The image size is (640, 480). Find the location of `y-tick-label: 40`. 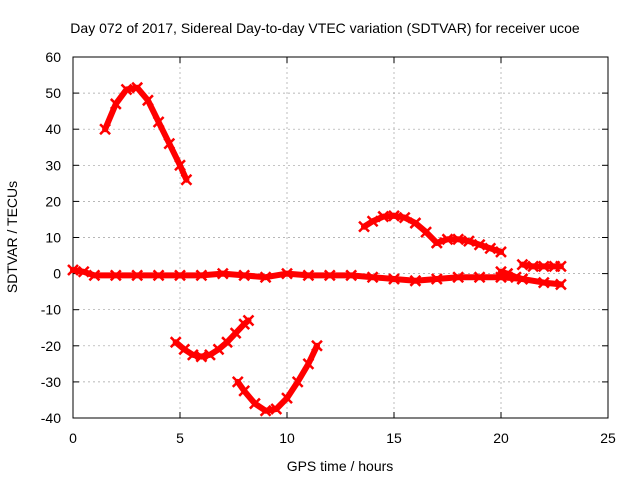

y-tick-label: 40 is located at coordinates (53, 129).